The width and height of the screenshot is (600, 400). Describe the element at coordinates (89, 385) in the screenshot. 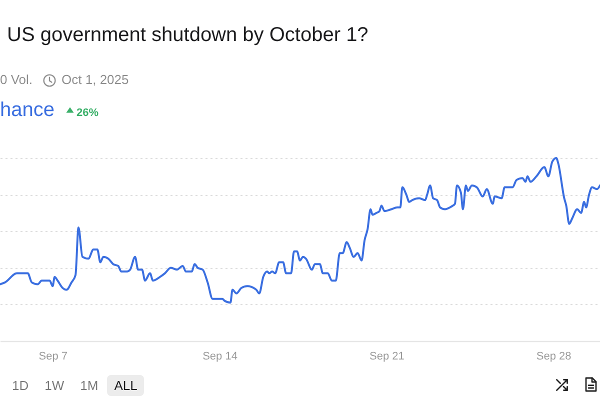

I see `text: 1M` at that location.